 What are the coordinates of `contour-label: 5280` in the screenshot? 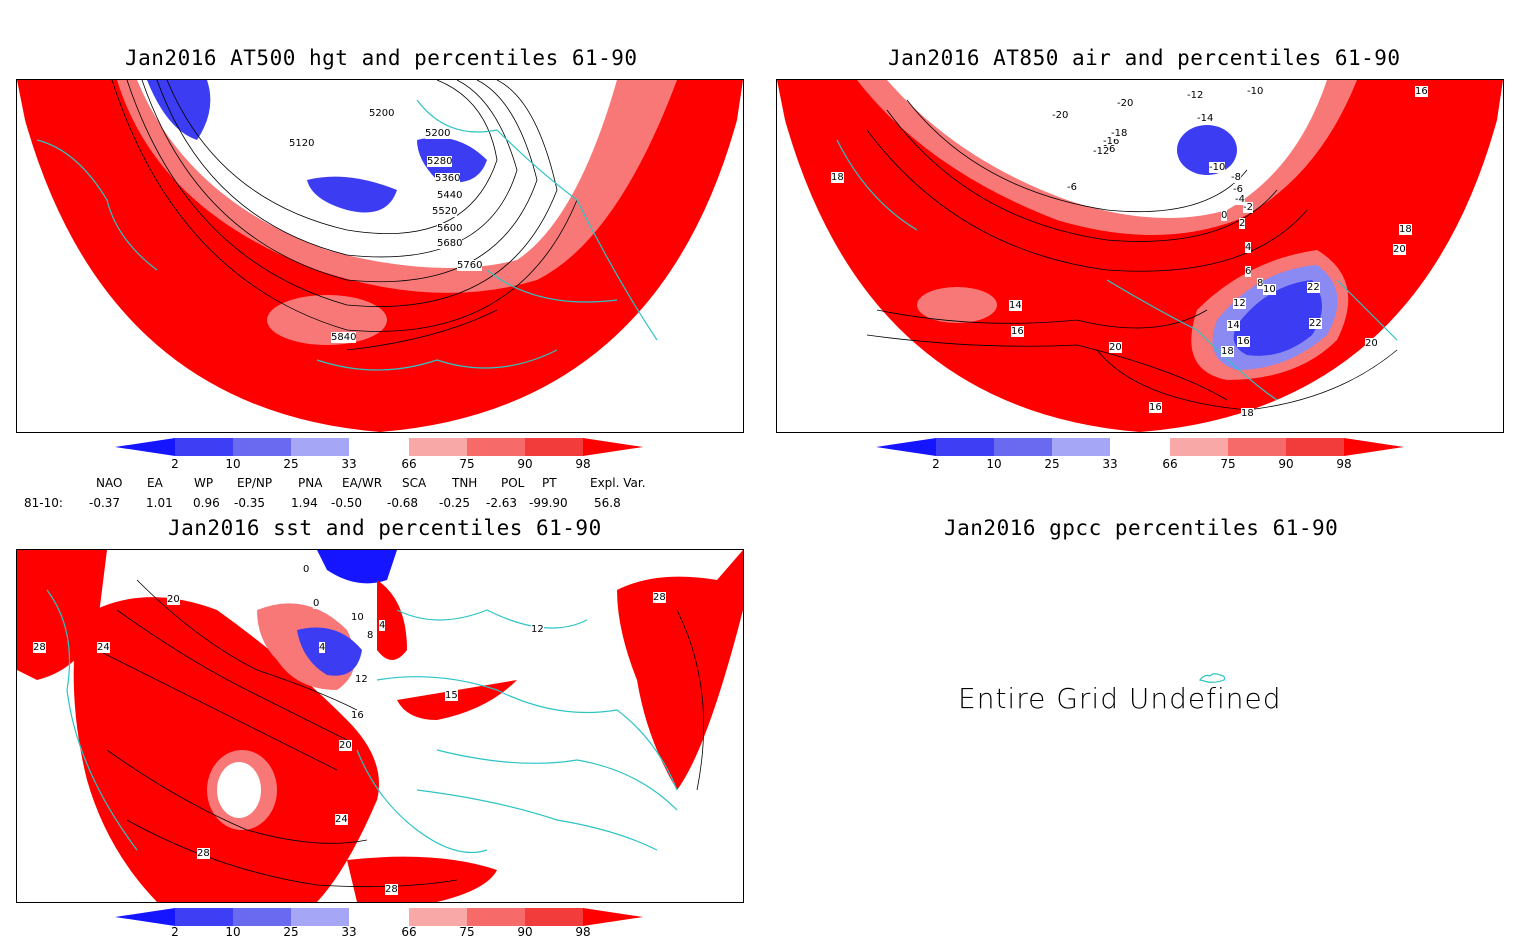 It's located at (440, 161).